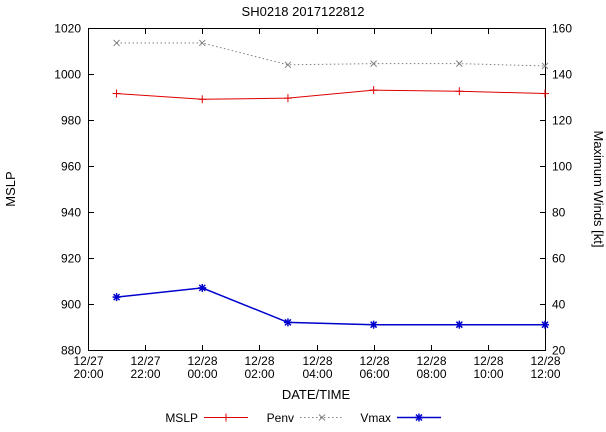  Describe the element at coordinates (202, 374) in the screenshot. I see `svg-text: 00:00` at that location.